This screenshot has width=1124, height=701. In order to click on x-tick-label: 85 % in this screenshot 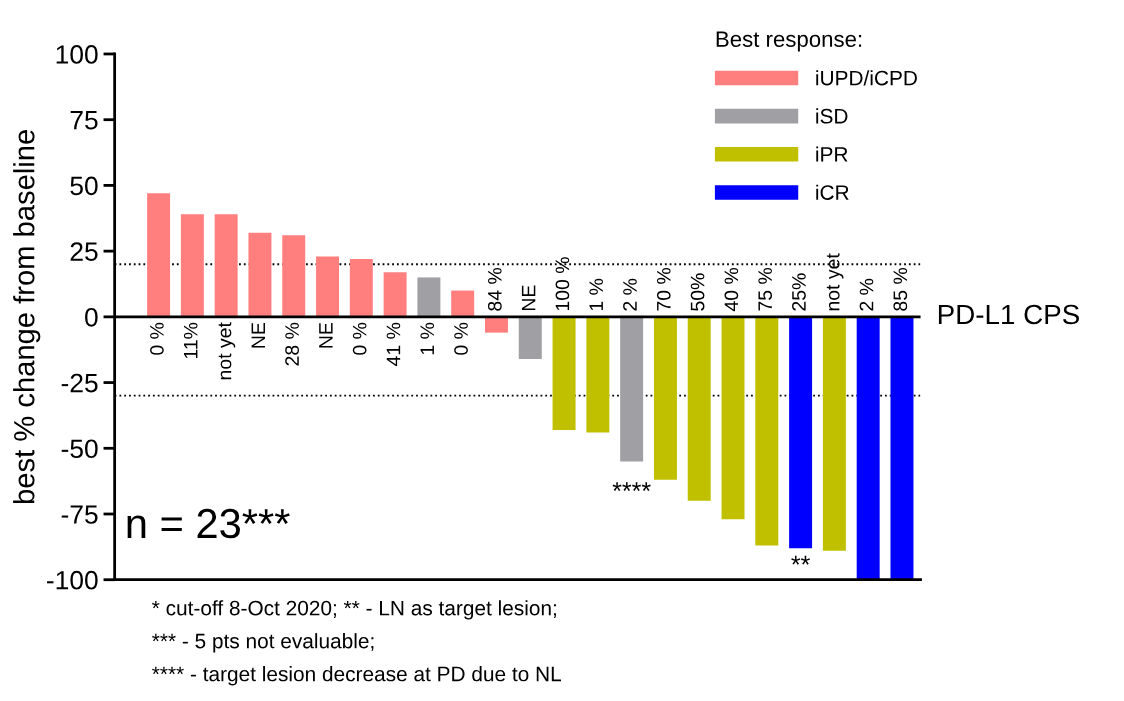, I will do `click(900, 289)`.